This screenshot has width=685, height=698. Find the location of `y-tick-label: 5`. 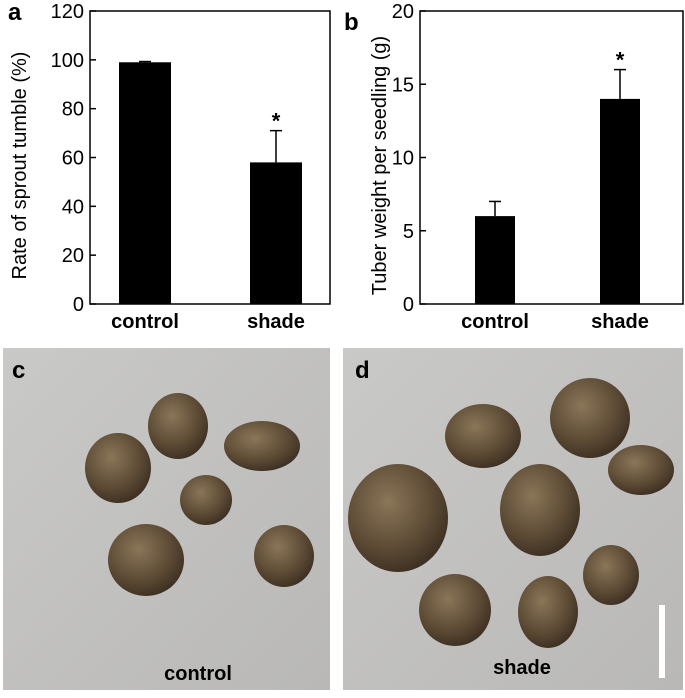

y-tick-label: 5 is located at coordinates (408, 232).